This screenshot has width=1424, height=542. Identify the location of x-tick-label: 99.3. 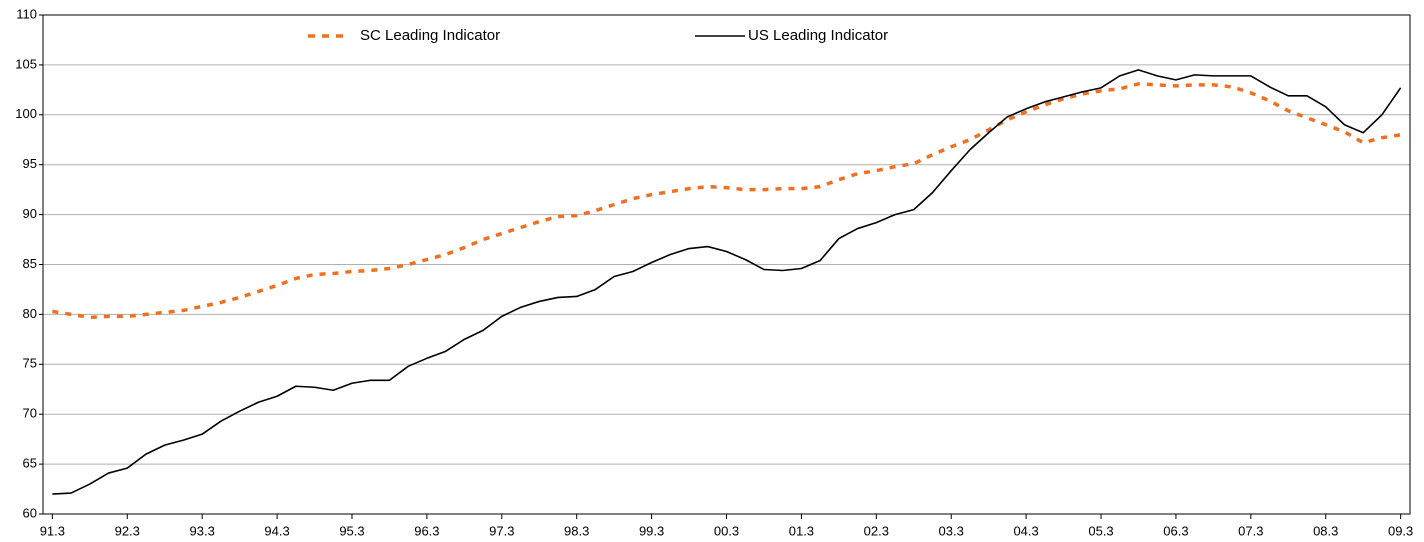
(651, 530).